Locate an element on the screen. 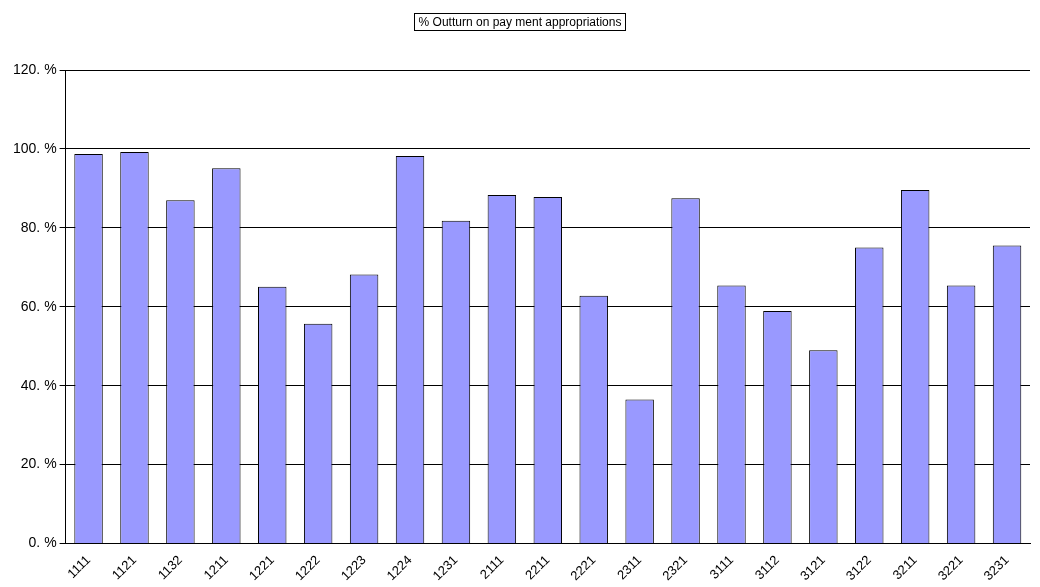 Image resolution: width=1040 pixels, height=587 pixels. chart-title: % Outturn on pay ment appropriations is located at coordinates (520, 22).